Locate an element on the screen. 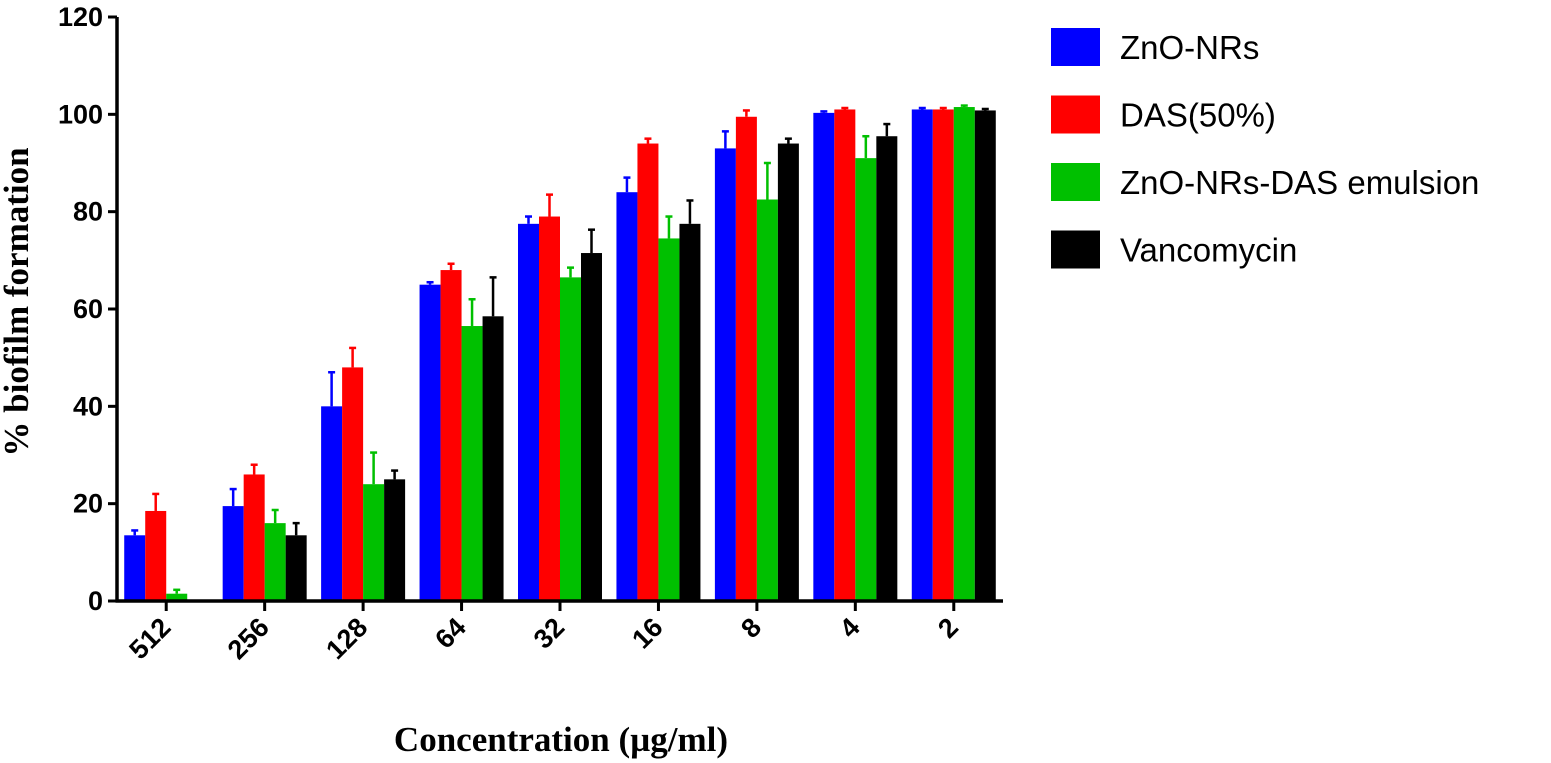 This screenshot has width=1551, height=763. y-tick-label-0: 0 is located at coordinates (95, 601).